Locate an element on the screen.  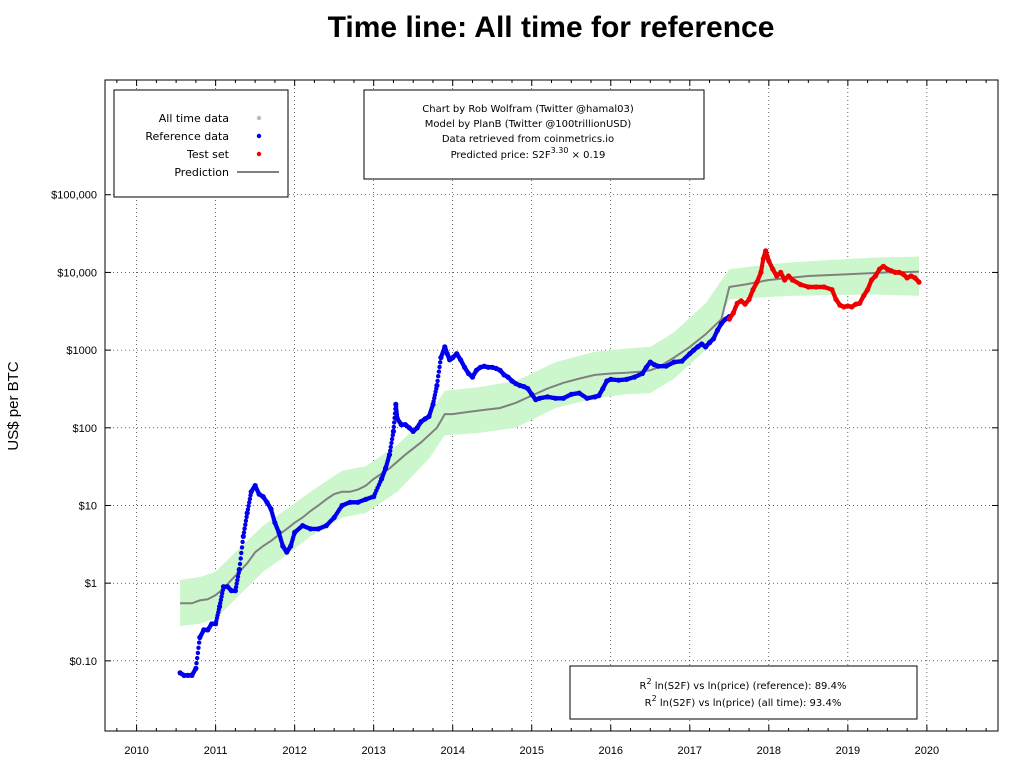
y-tick-label: $100,000 is located at coordinates (74, 196).